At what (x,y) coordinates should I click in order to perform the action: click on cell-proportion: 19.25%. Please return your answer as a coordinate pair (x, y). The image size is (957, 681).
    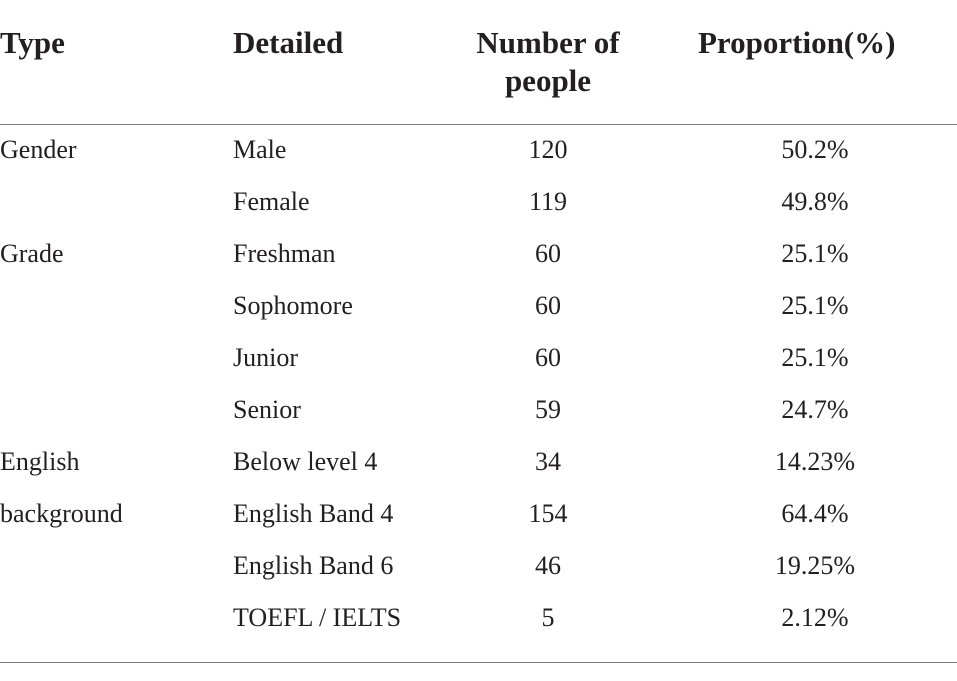
    Looking at the image, I should click on (815, 565).